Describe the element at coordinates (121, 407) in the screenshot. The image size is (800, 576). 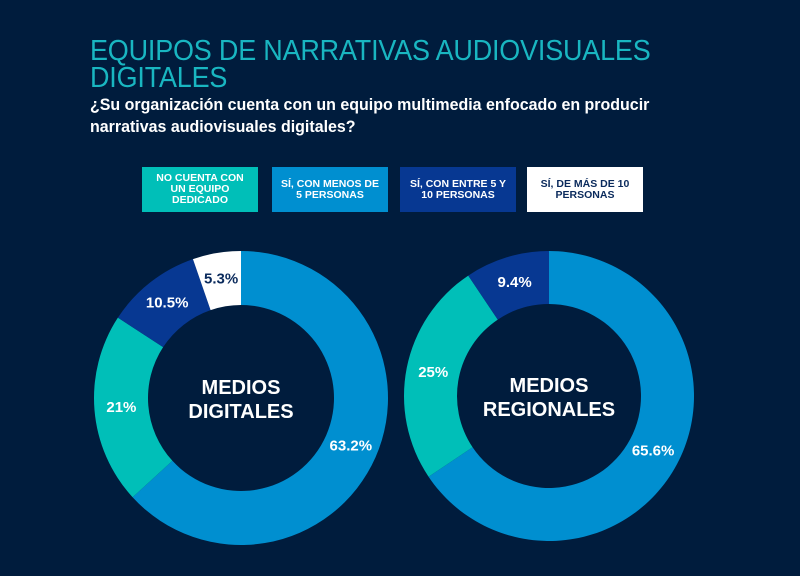
I see `slice-value-label: 21%` at that location.